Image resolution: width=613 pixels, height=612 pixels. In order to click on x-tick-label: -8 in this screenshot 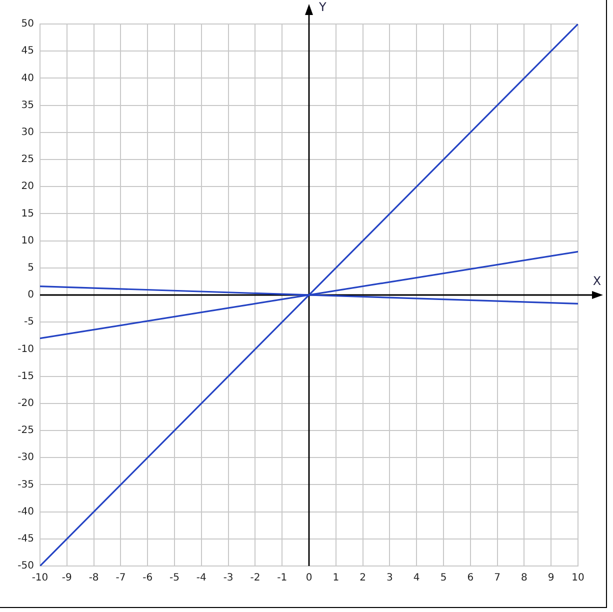, I will do `click(93, 578)`.